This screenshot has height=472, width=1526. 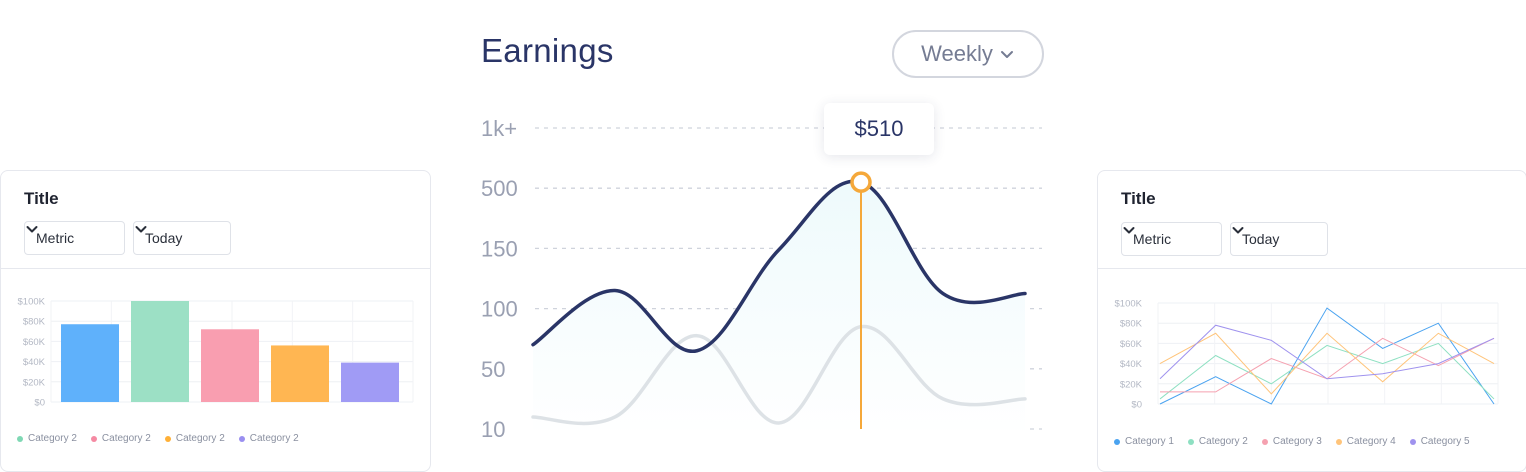 I want to click on y-tick-label: 10, so click(x=493, y=429).